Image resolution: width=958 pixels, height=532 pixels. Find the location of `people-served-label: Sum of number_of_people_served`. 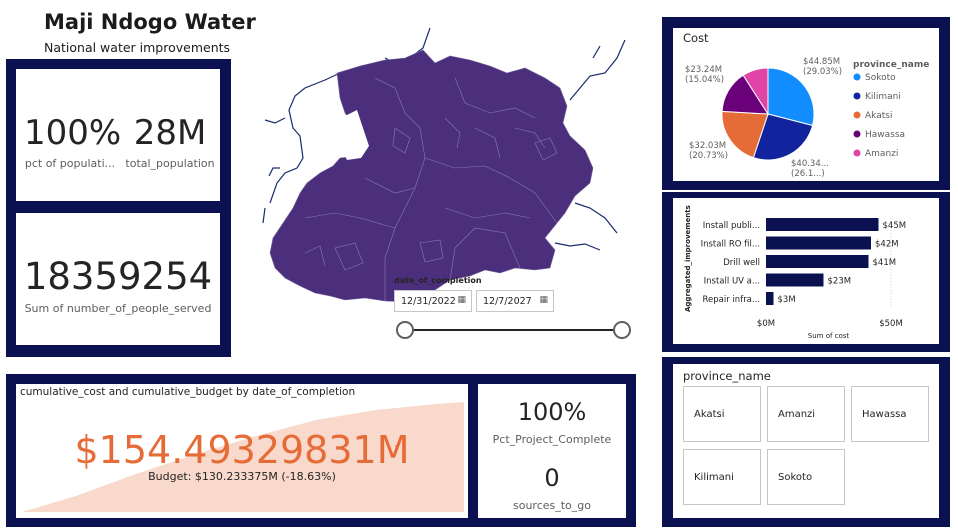

people-served-label: Sum of number_of_people_served is located at coordinates (118, 308).